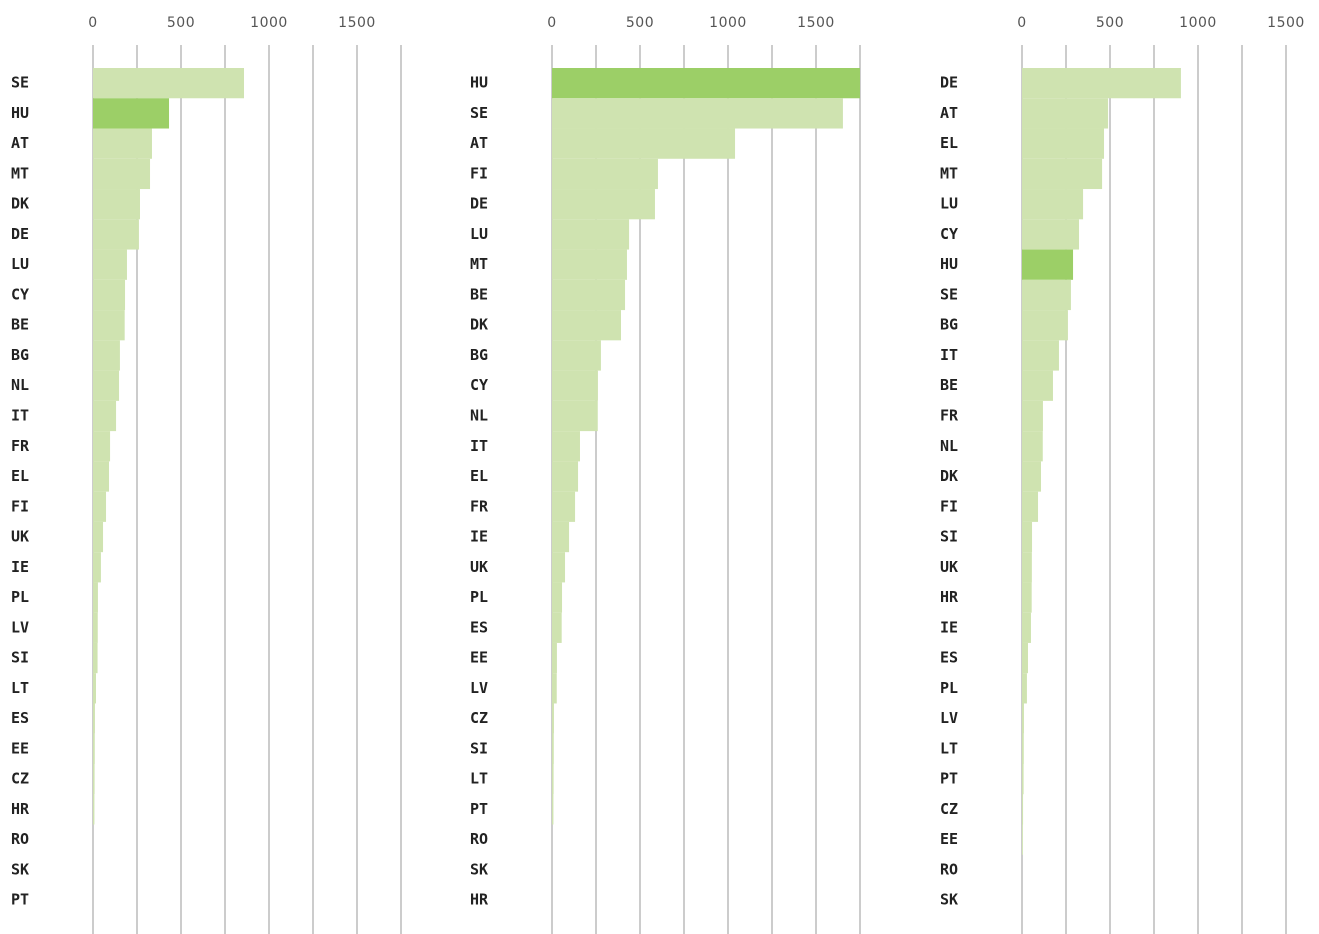 This screenshot has width=1319, height=934. Describe the element at coordinates (949, 658) in the screenshot. I see `category-label: ES` at that location.